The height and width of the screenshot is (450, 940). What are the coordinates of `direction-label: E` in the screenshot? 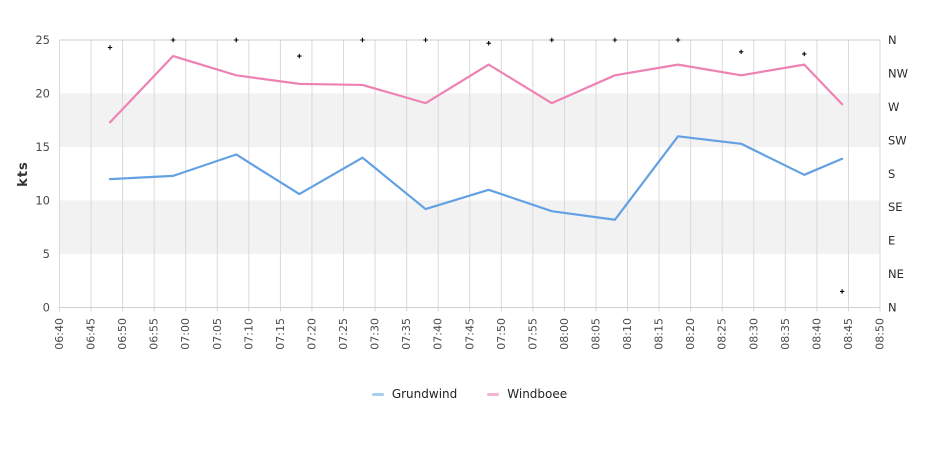 It's located at (891, 241).